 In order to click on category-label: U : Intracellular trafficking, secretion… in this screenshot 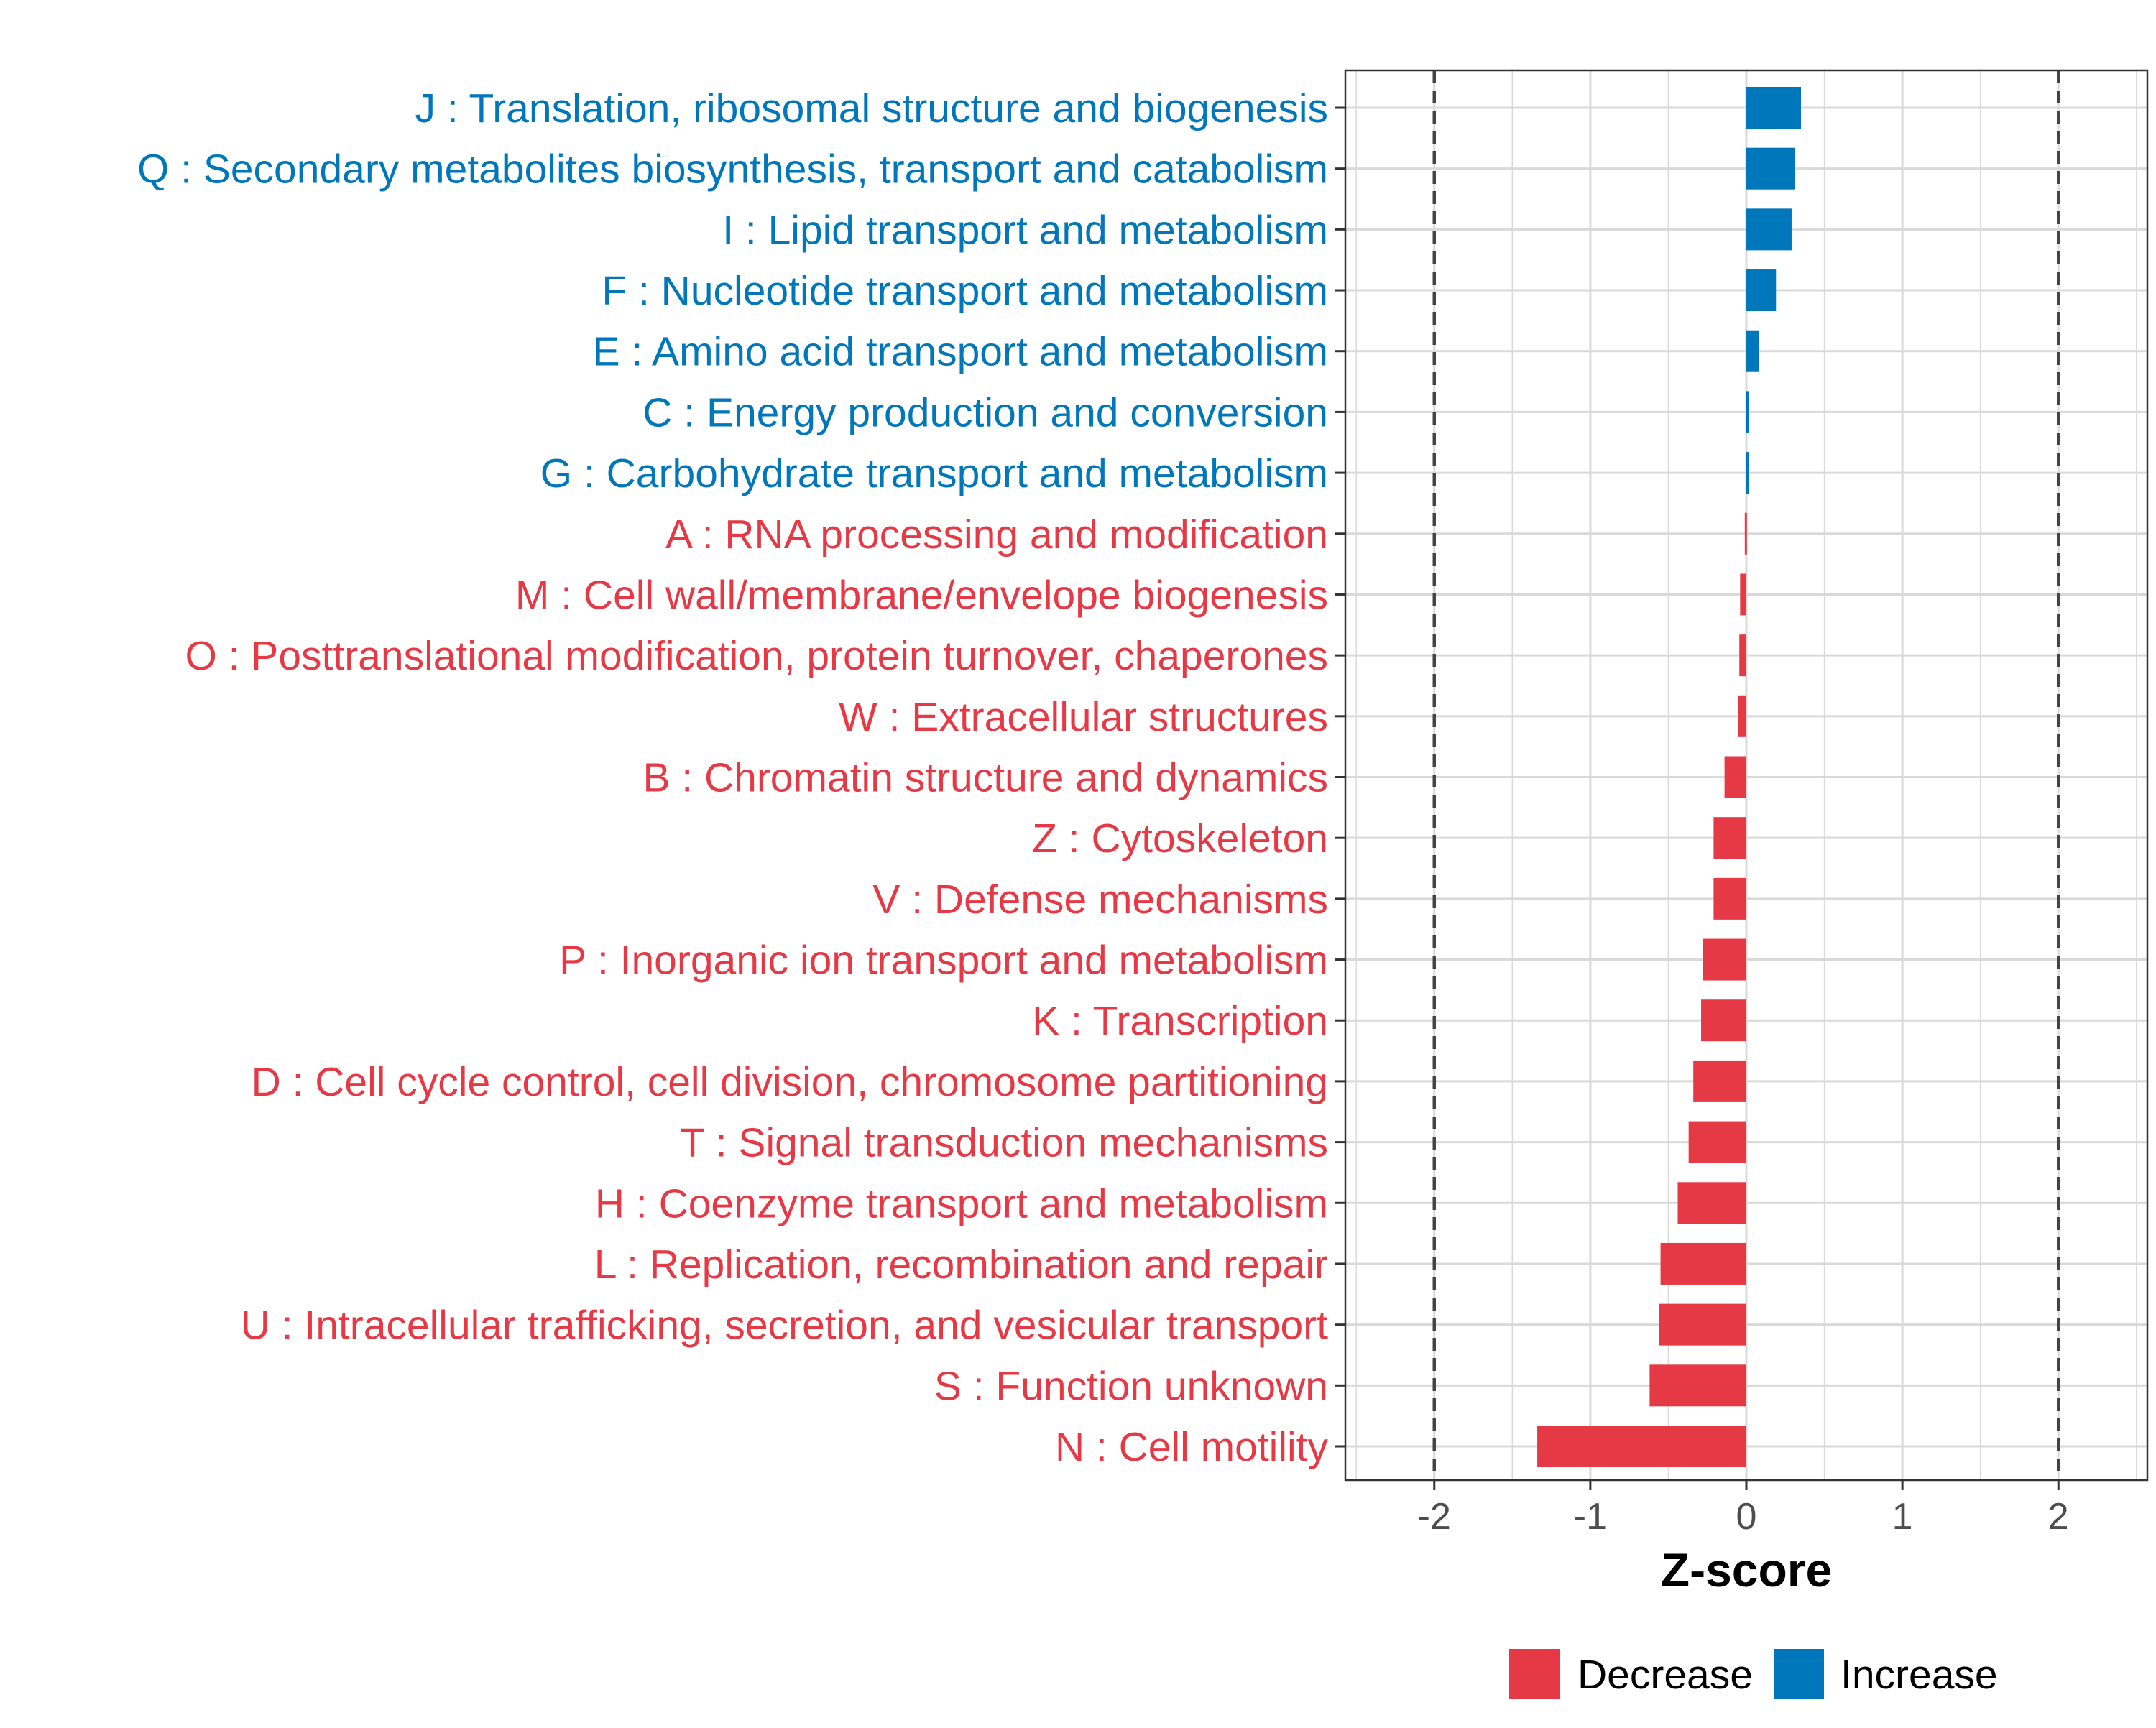, I will do `click(784, 1326)`.